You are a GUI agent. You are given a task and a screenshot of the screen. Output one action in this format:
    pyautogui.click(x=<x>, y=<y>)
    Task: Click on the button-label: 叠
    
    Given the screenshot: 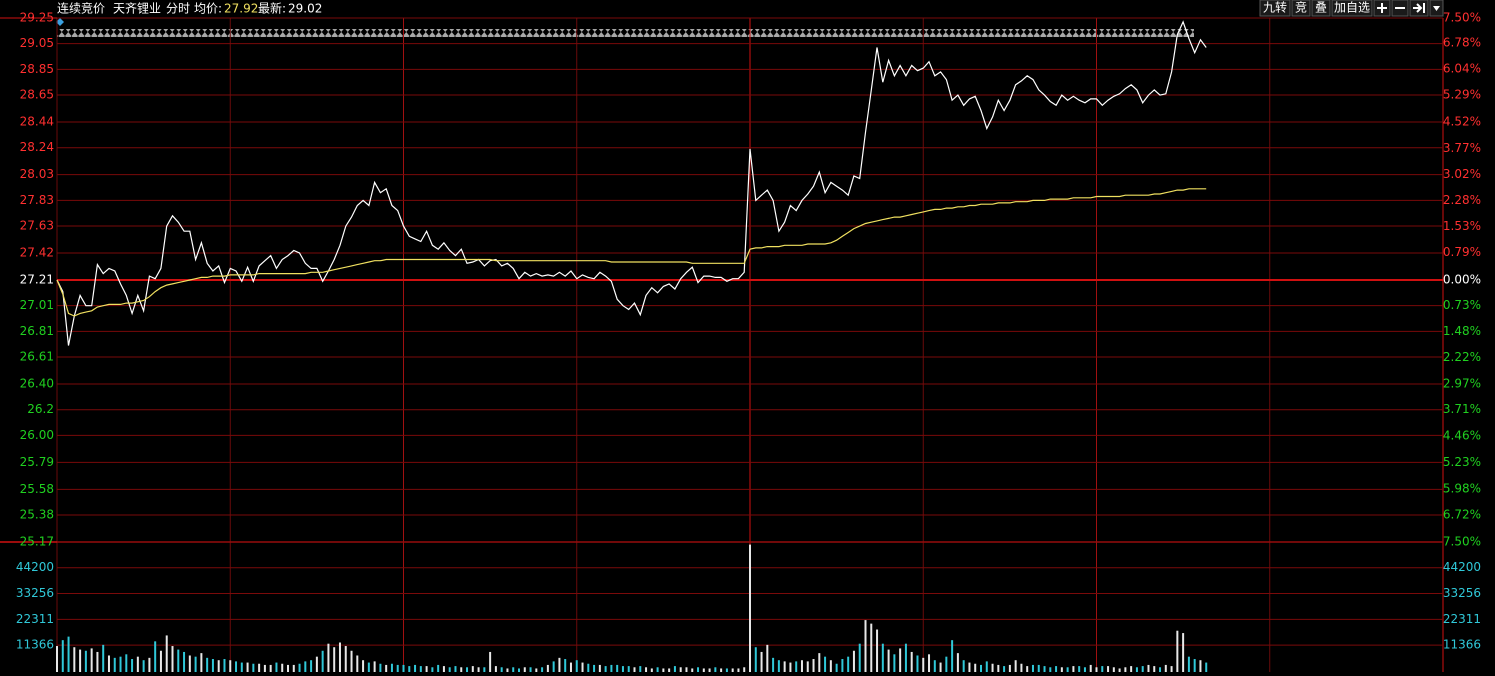 What is the action you would take?
    pyautogui.click(x=1321, y=8)
    